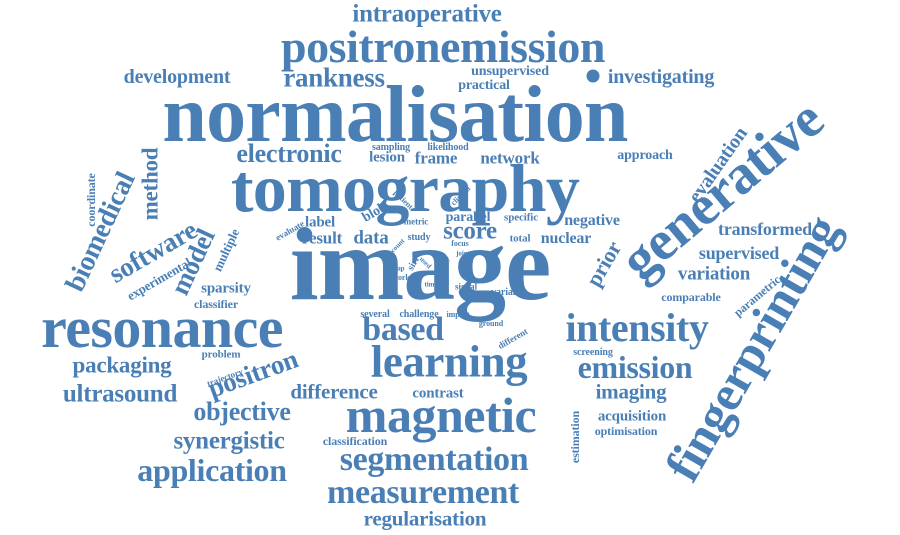  What do you see at coordinates (466, 286) in the screenshot?
I see `word-signal: signal` at bounding box center [466, 286].